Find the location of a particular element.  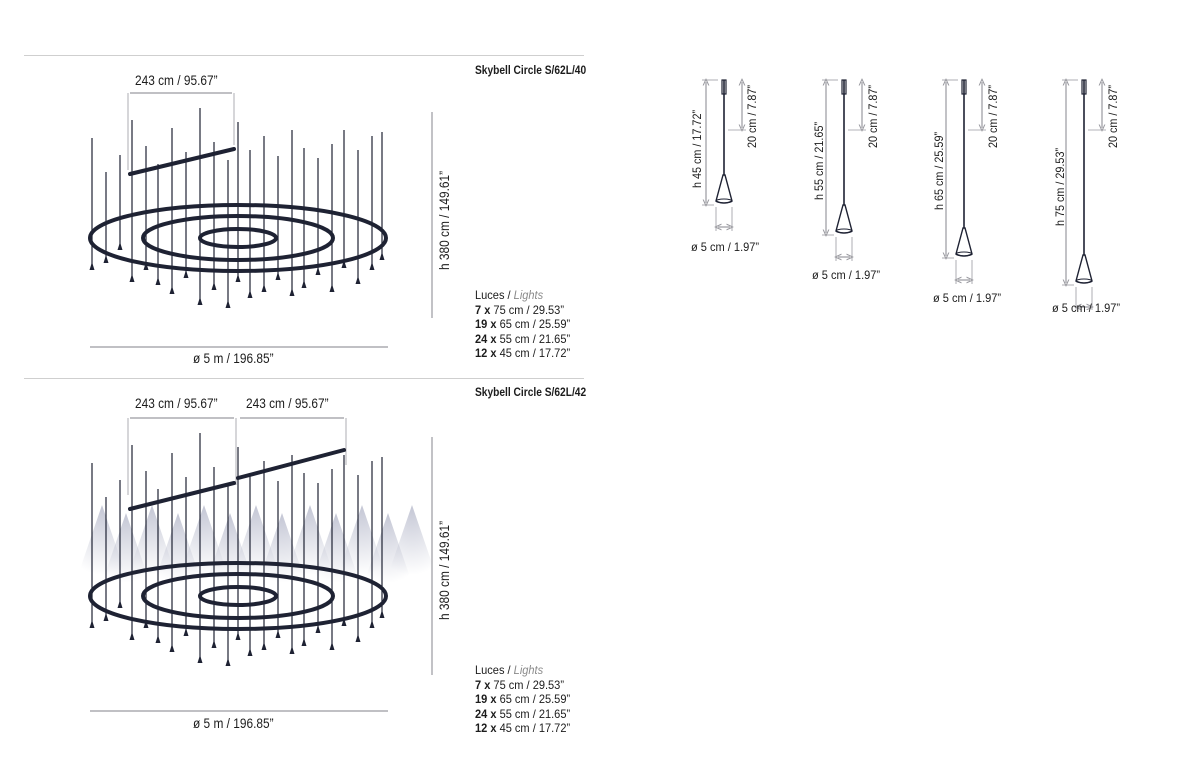

model-title: Skybell Circle S/62L/42 is located at coordinates (531, 392).